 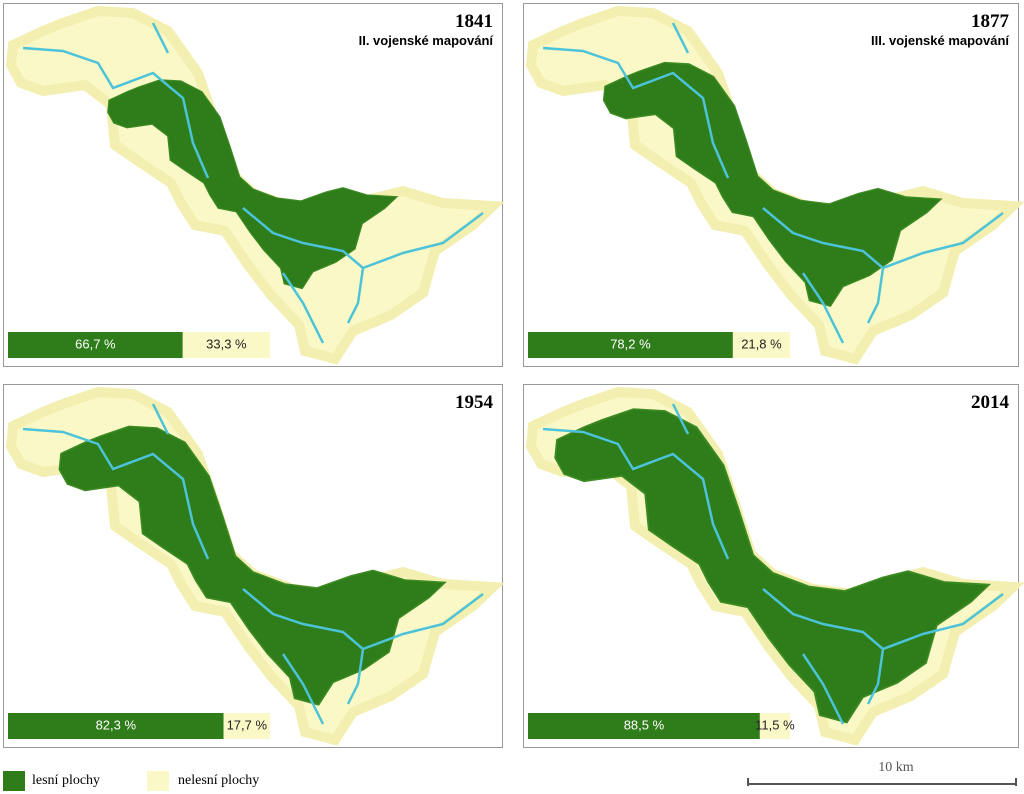 What do you see at coordinates (474, 21) in the screenshot?
I see `year: 1841` at bounding box center [474, 21].